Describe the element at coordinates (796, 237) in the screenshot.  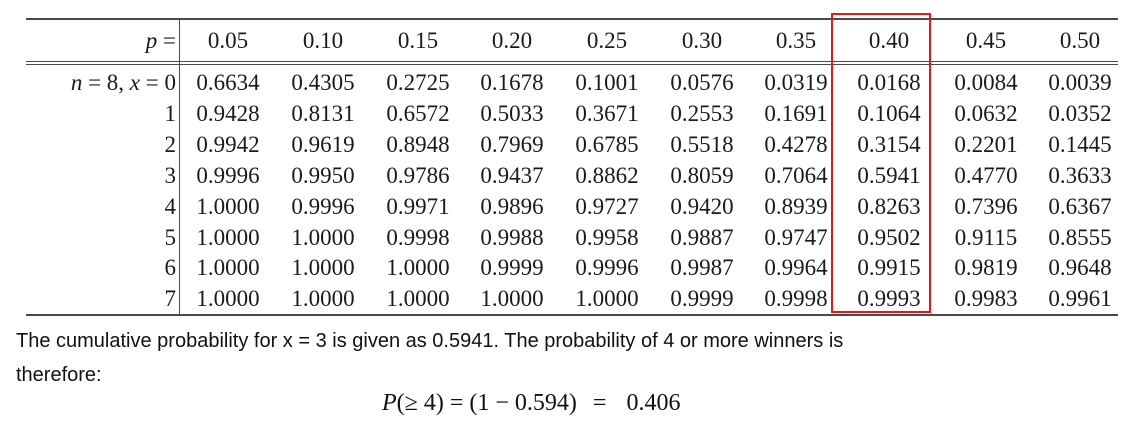
I see `table-cell: 0.9747` at that location.